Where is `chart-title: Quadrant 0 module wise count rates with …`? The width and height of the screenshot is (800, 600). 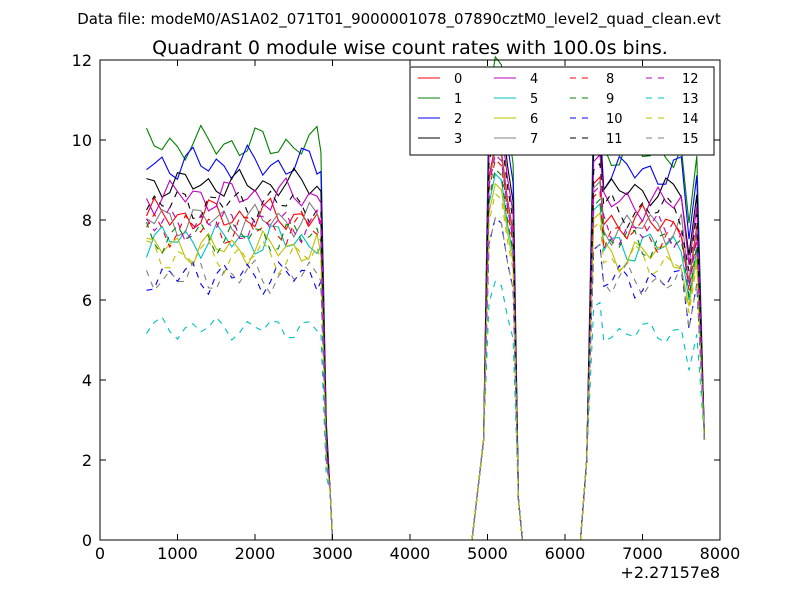
chart-title: Quadrant 0 module wise count rates with … is located at coordinates (410, 48).